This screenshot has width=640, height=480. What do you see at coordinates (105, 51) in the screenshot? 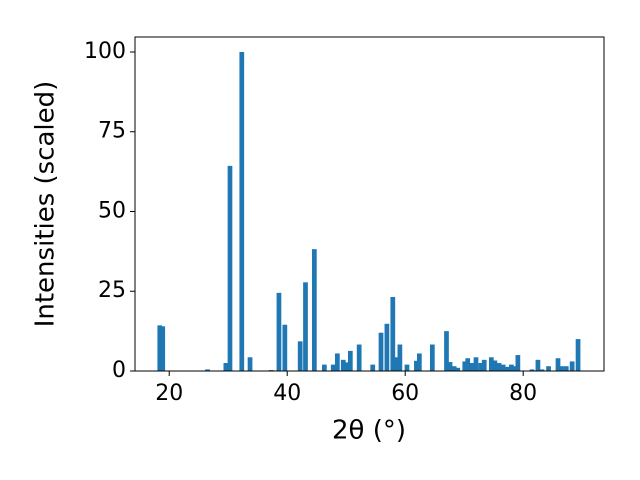
I see `y-tick-label: 100` at bounding box center [105, 51].